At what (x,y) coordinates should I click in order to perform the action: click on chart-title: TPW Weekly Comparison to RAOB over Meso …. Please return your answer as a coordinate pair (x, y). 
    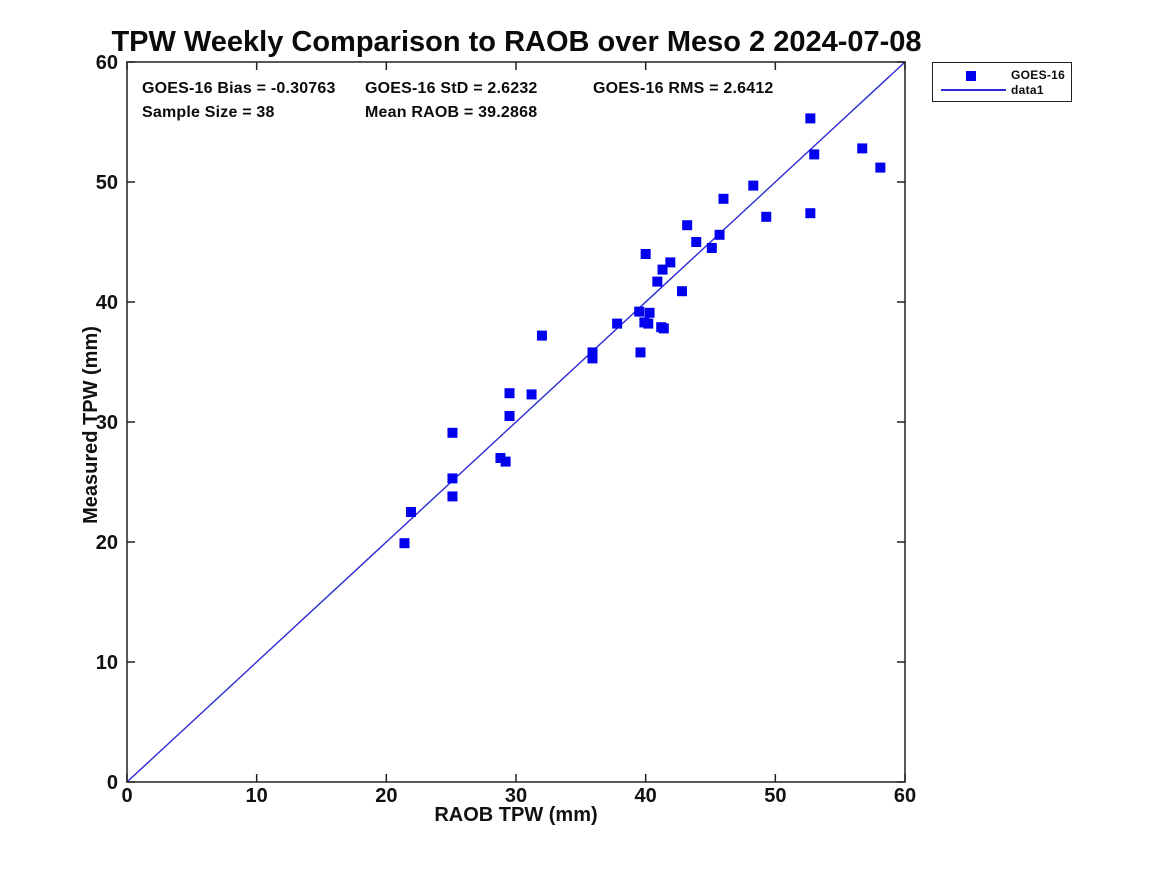
    Looking at the image, I should click on (516, 42).